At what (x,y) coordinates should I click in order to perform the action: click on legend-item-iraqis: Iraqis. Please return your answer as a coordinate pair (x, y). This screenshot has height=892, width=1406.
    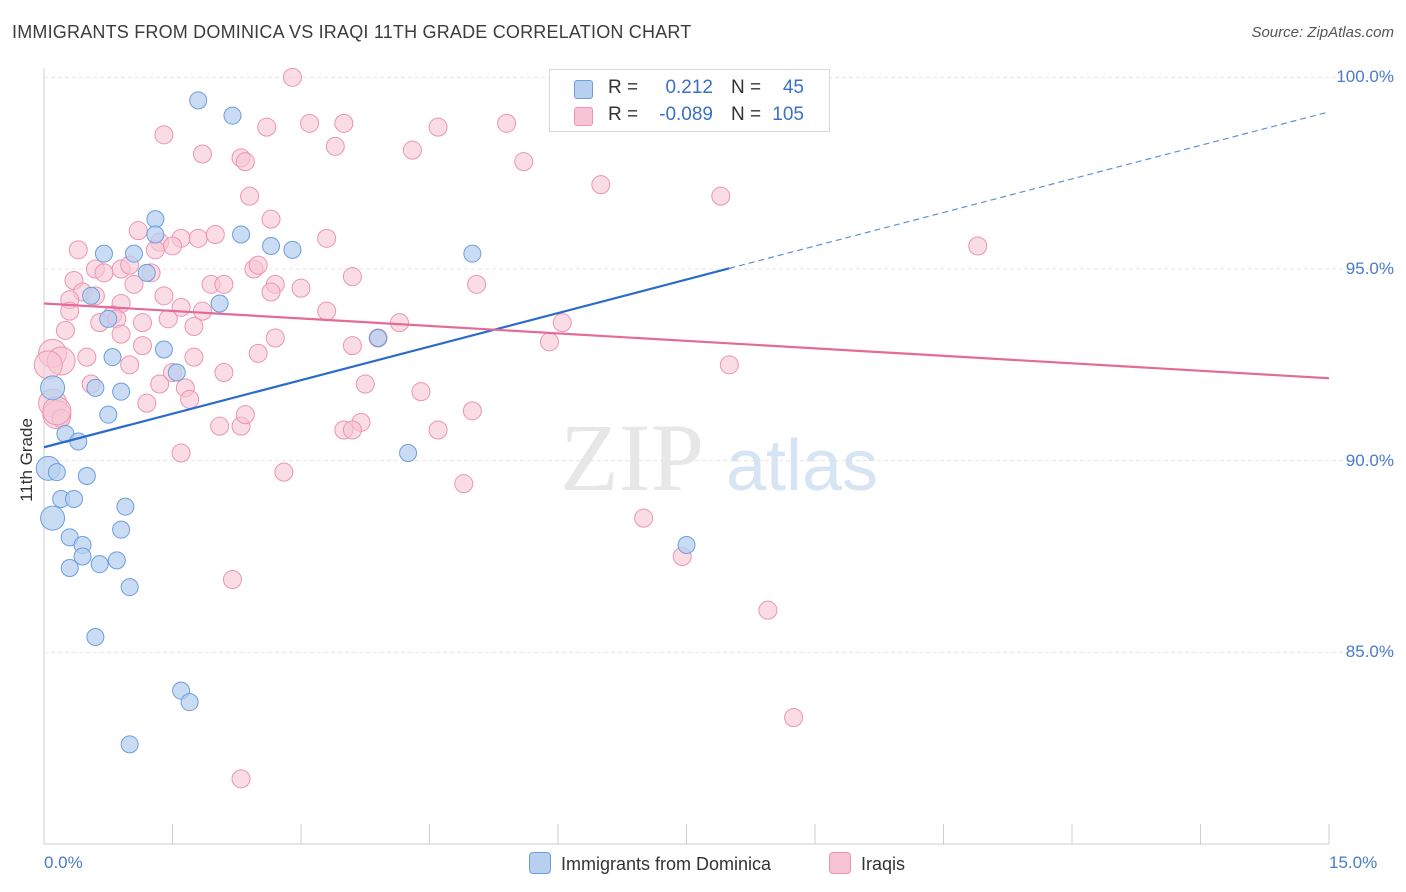
    Looking at the image, I should click on (867, 863).